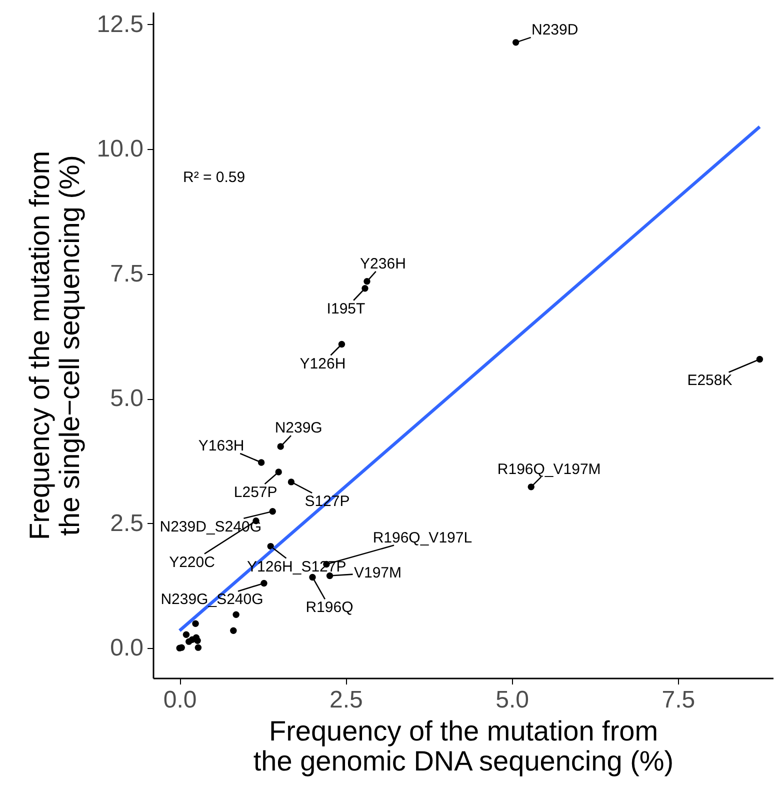  Describe the element at coordinates (378, 573) in the screenshot. I see `annotation: V197M` at that location.